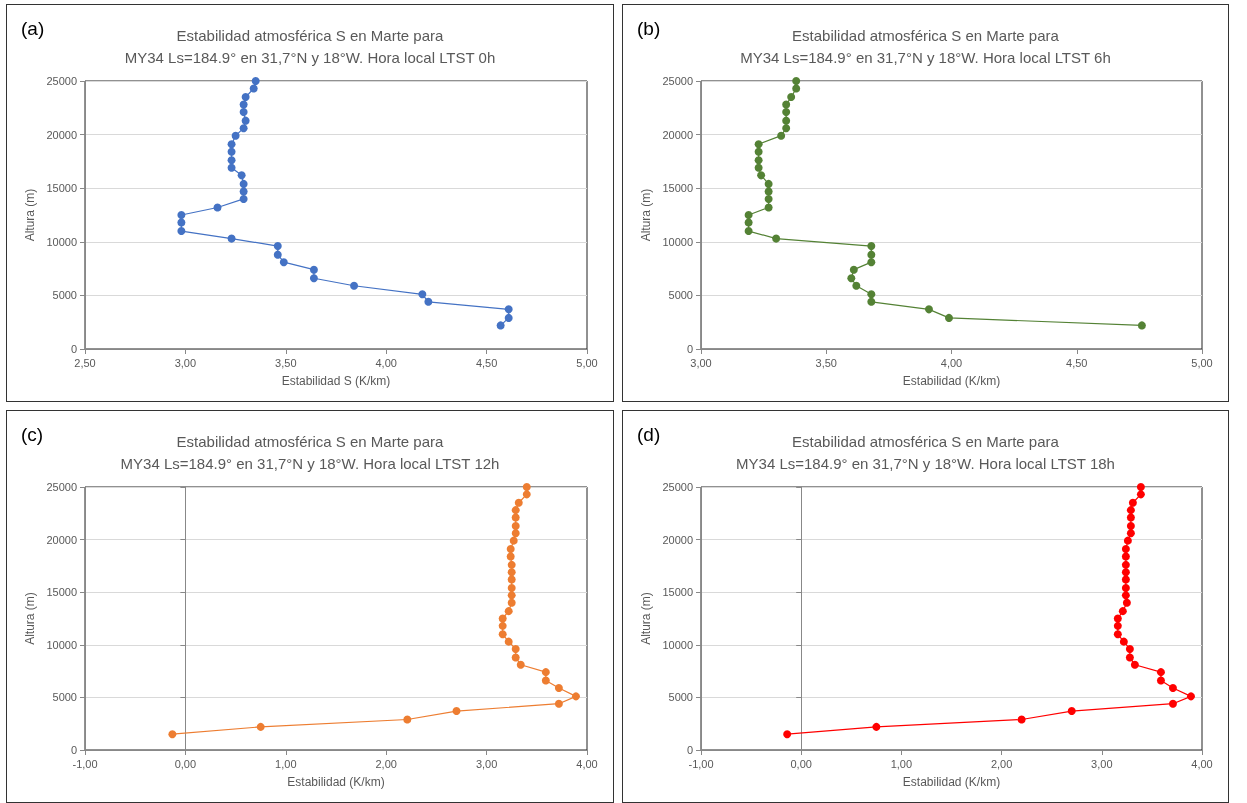 Image resolution: width=1247 pixels, height=803 pixels. I want to click on x-axis-title: Estabilidad S (K/km), so click(336, 381).